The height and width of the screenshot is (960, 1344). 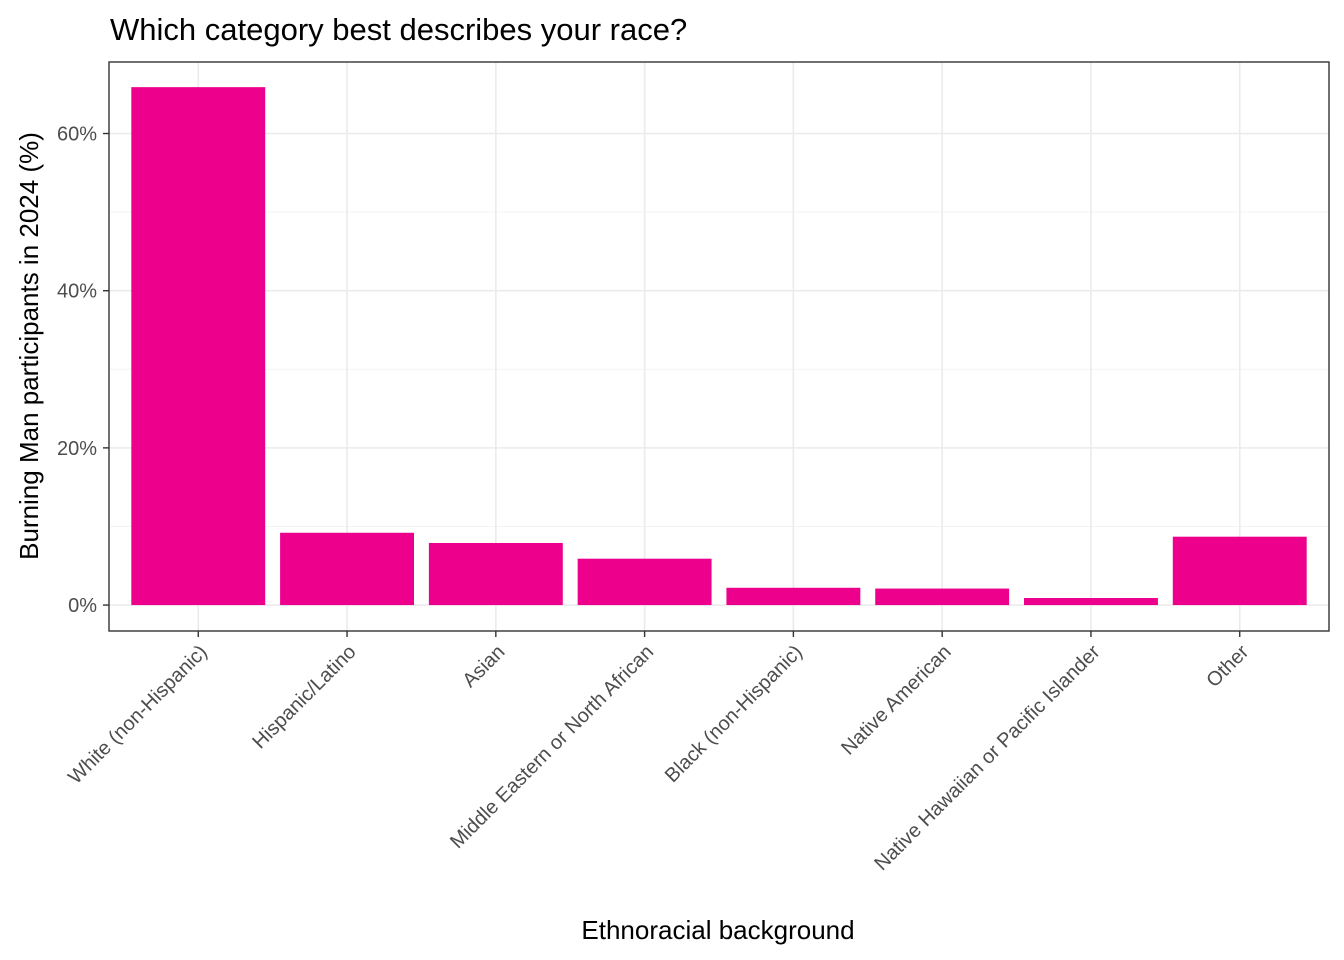 I want to click on y-axis: 0% 20% 40% 60%, so click(x=83, y=370).